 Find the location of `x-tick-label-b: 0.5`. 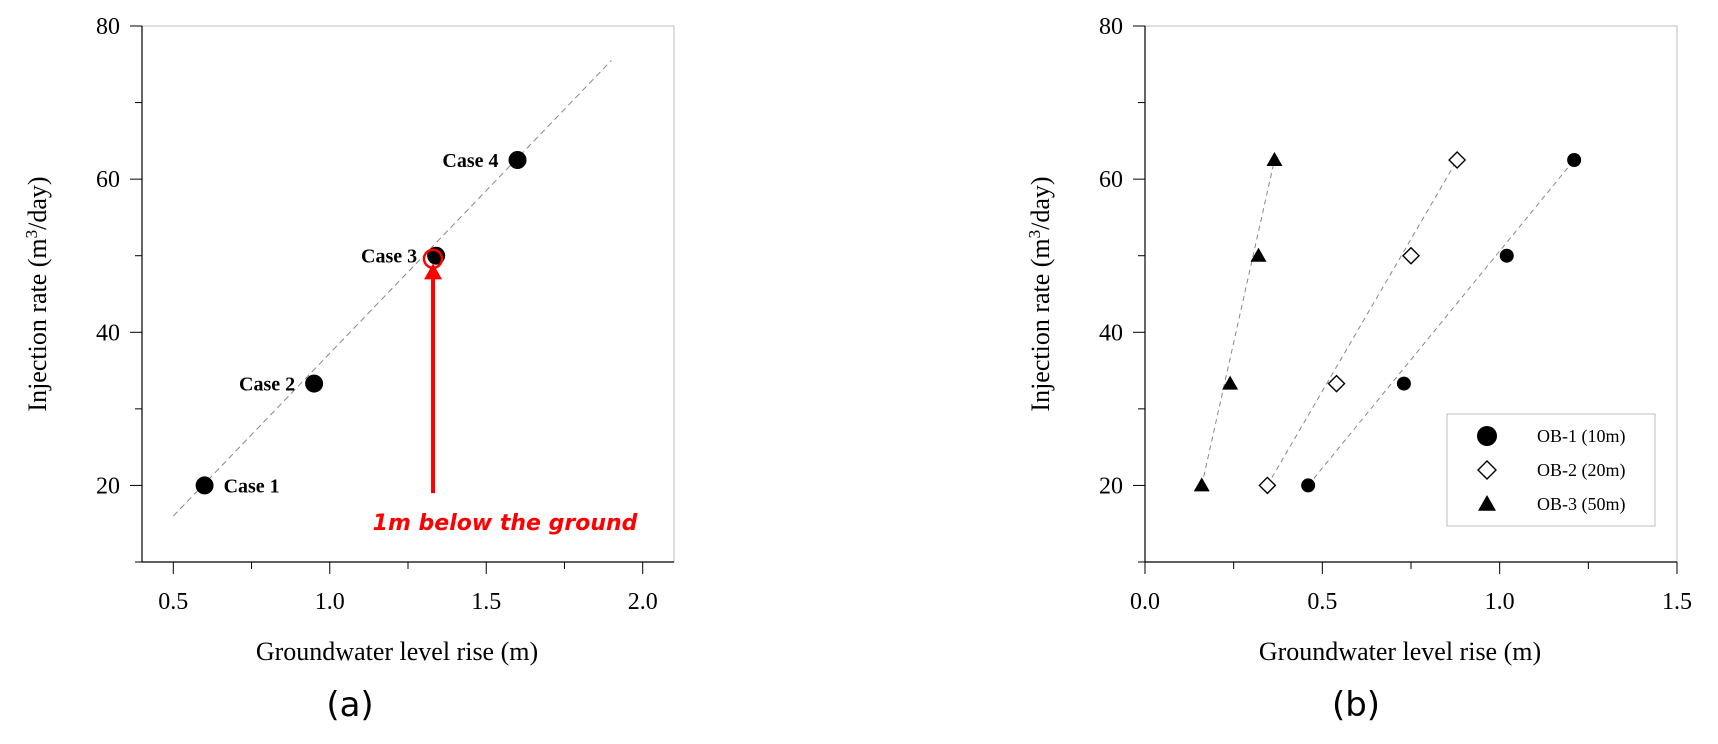

x-tick-label-b: 0.5 is located at coordinates (1322, 602).